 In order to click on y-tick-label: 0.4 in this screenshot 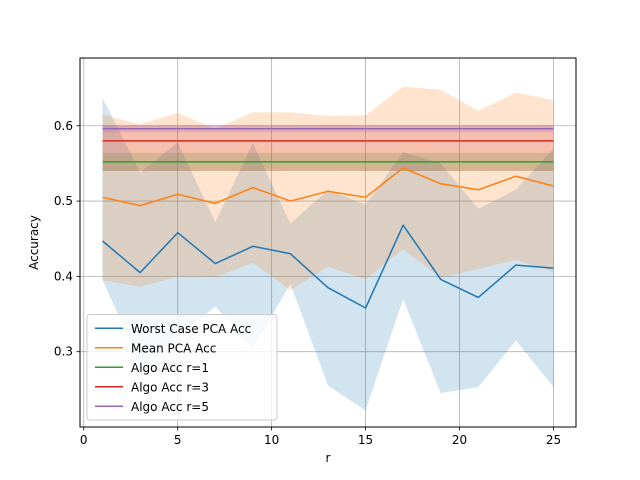, I will do `click(63, 276)`.